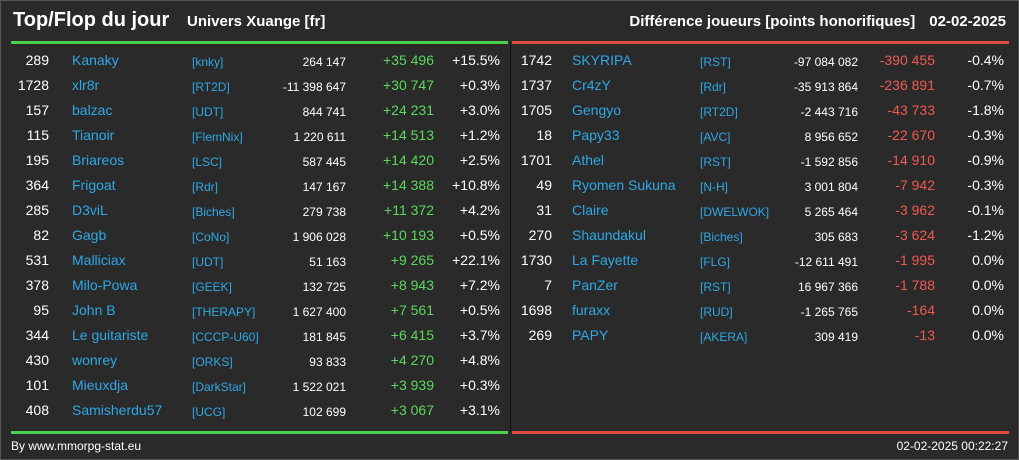 The image size is (1019, 460). Describe the element at coordinates (212, 287) in the screenshot. I see `alliance-tag-link: [GEEK]` at that location.